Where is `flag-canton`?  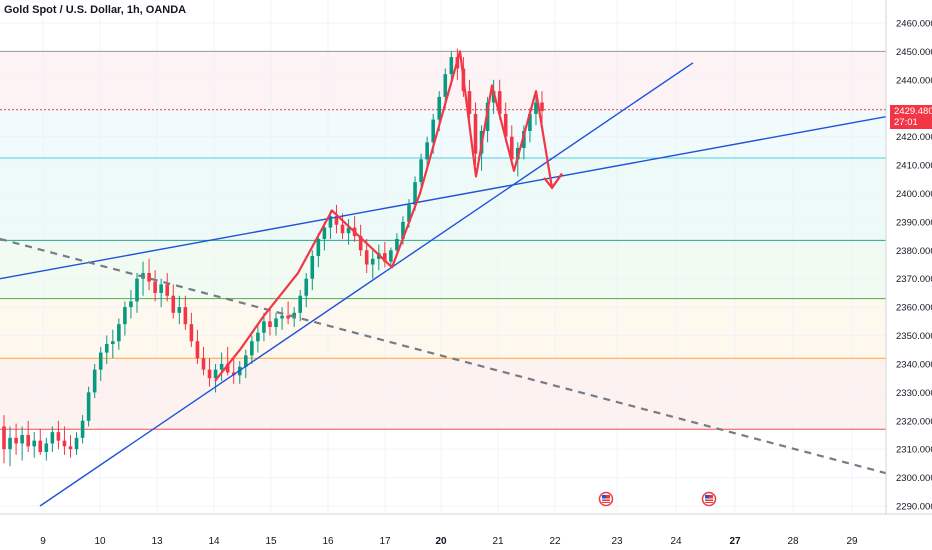
flag-canton is located at coordinates (707, 497).